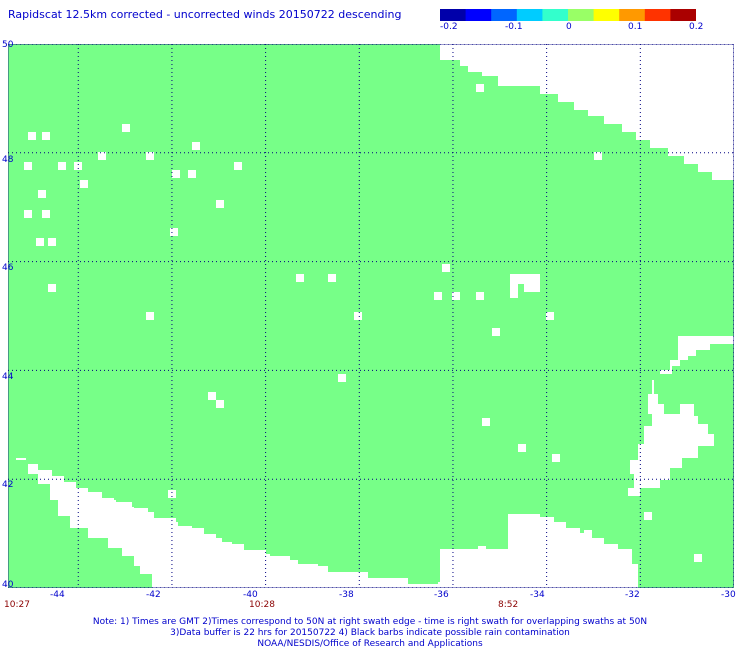  I want to click on colorbar-tick-neg-0-1: -0.1, so click(514, 27).